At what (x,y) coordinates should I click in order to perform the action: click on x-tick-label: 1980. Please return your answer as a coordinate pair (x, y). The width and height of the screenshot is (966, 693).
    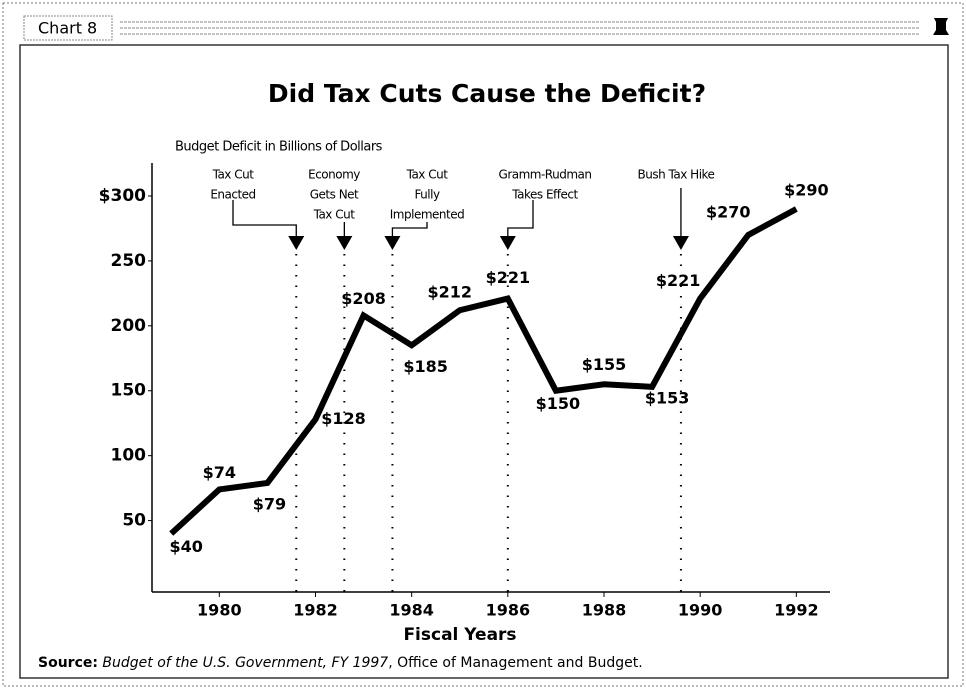
    Looking at the image, I should click on (219, 610).